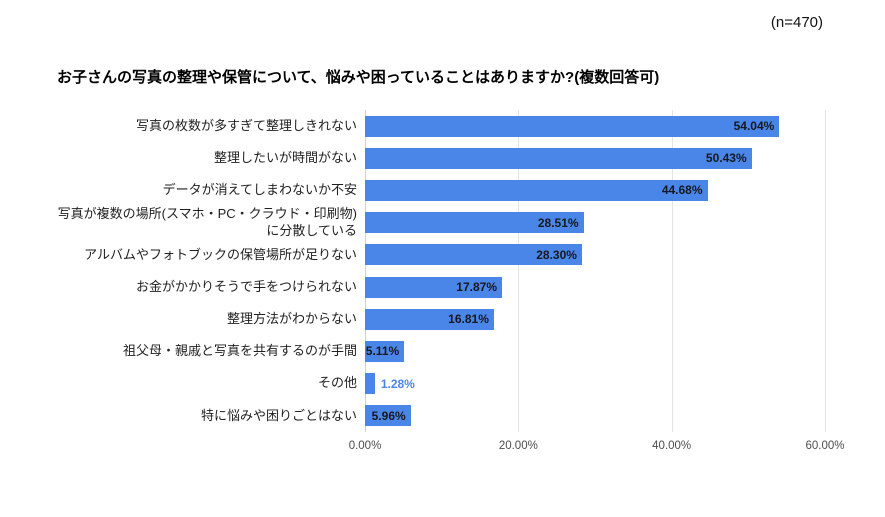 The width and height of the screenshot is (885, 517). Describe the element at coordinates (474, 223) in the screenshot. I see `bar: 28.51%` at that location.